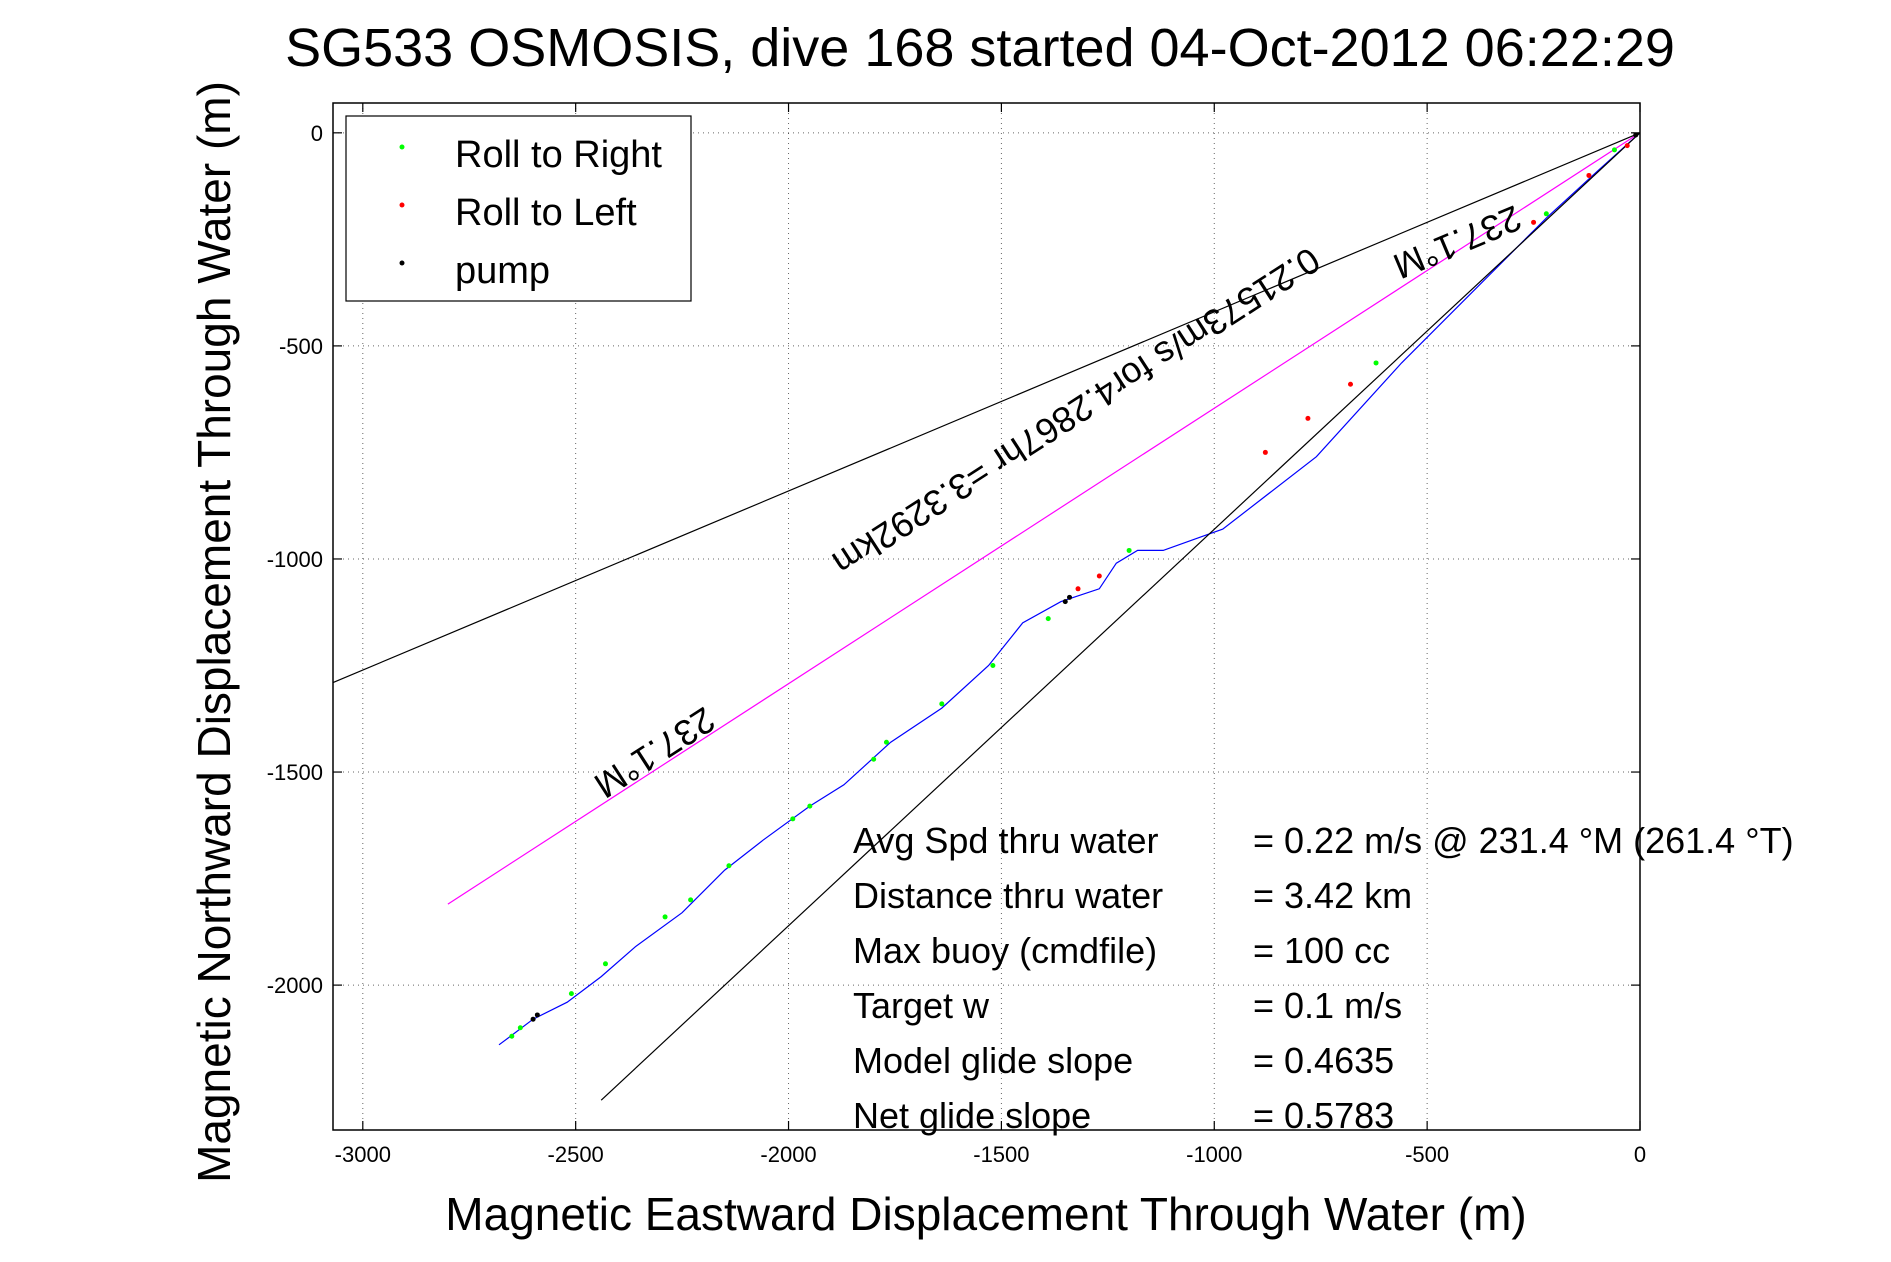 The height and width of the screenshot is (1262, 1891). I want to click on stat-value: = 0.1 m/s, so click(1327, 1005).